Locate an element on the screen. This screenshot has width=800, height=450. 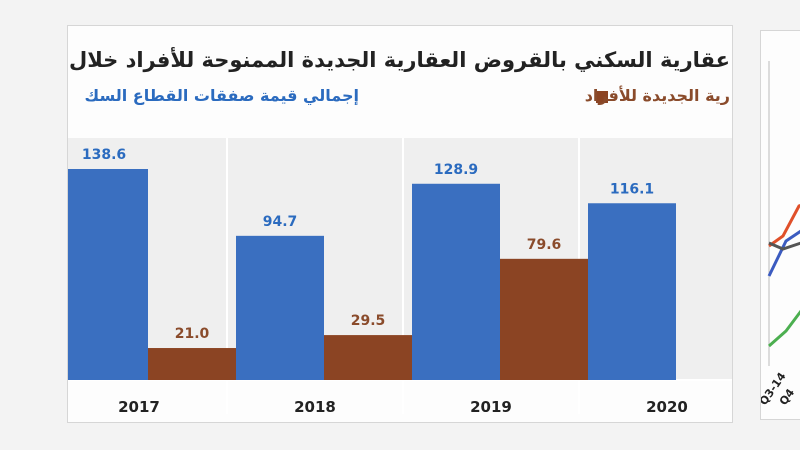
data-label-0-0: 138.6 is located at coordinates (104, 155).